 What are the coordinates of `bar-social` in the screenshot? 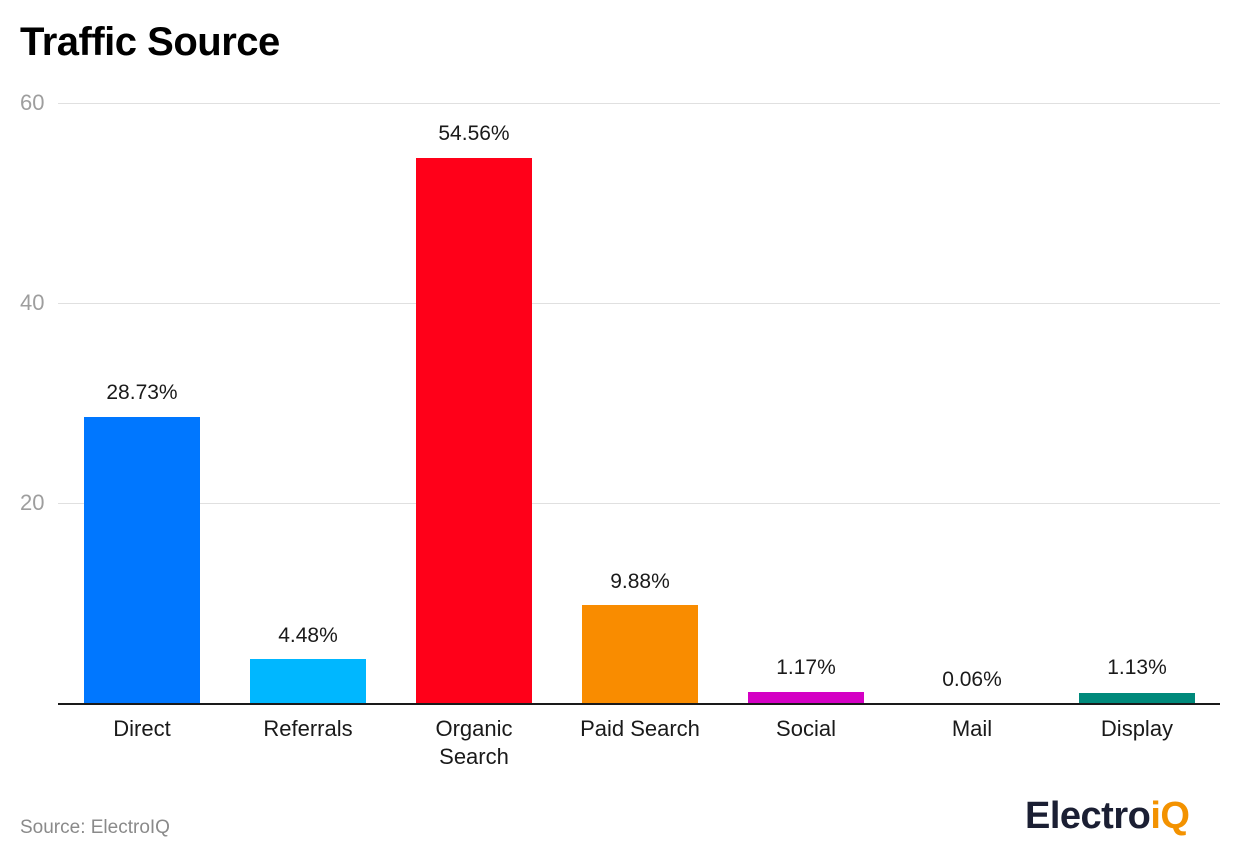 It's located at (806, 698).